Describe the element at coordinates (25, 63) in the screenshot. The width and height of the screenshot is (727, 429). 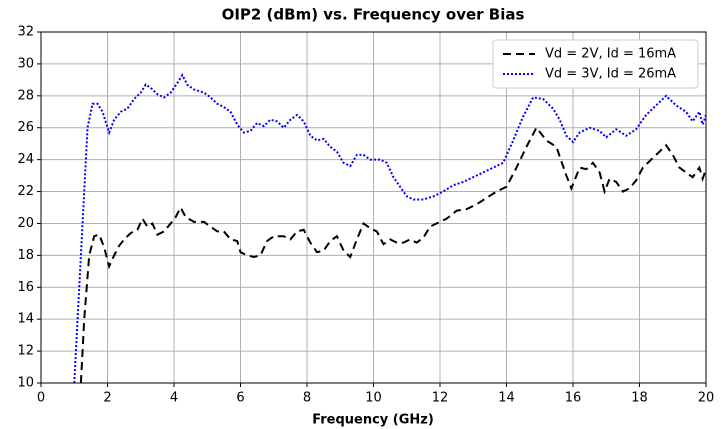
I see `y-tick-label: 30` at that location.